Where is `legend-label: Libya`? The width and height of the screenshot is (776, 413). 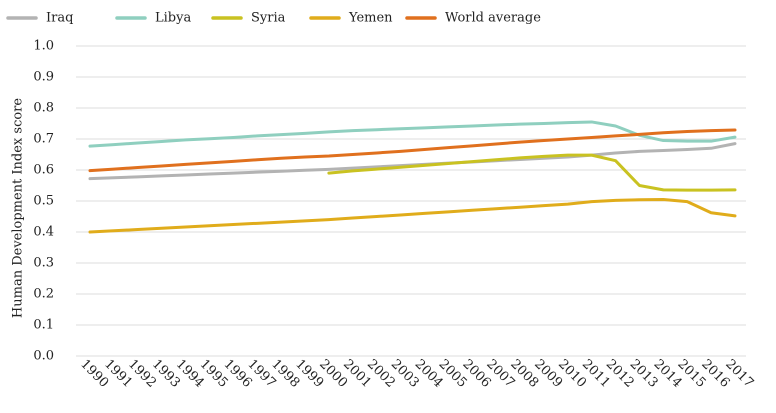 legend-label: Libya is located at coordinates (173, 18).